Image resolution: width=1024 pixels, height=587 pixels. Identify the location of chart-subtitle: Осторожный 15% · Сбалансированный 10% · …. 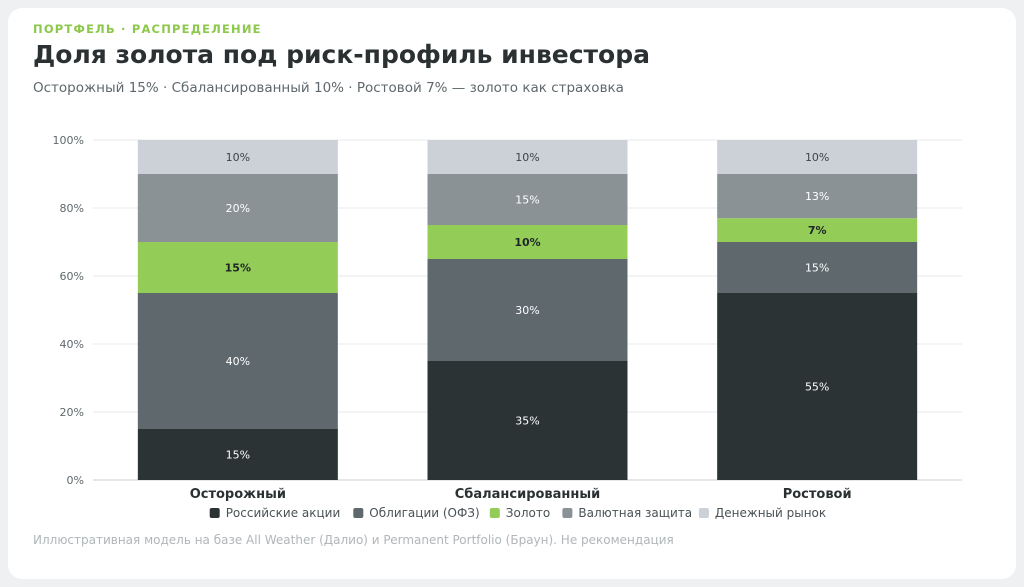
(328, 88).